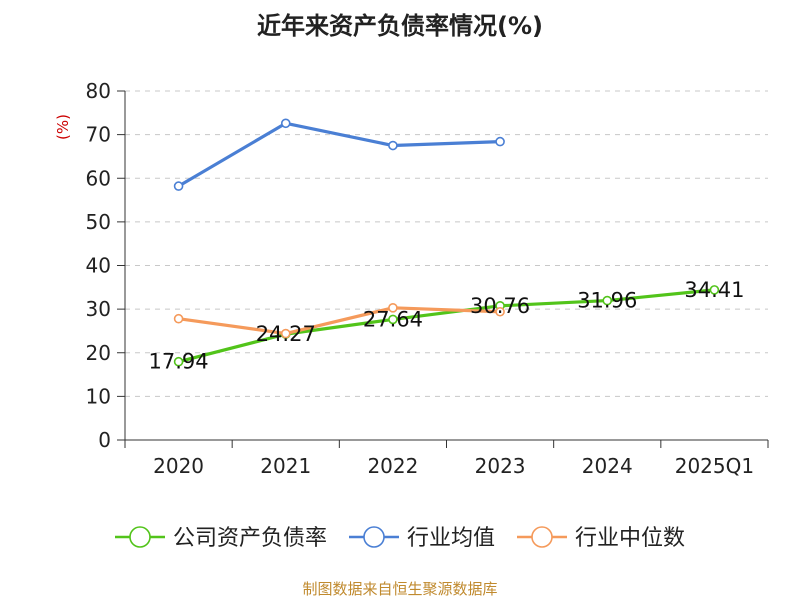  I want to click on chart-title: 近年来资产负债率情况(%), so click(400, 26).